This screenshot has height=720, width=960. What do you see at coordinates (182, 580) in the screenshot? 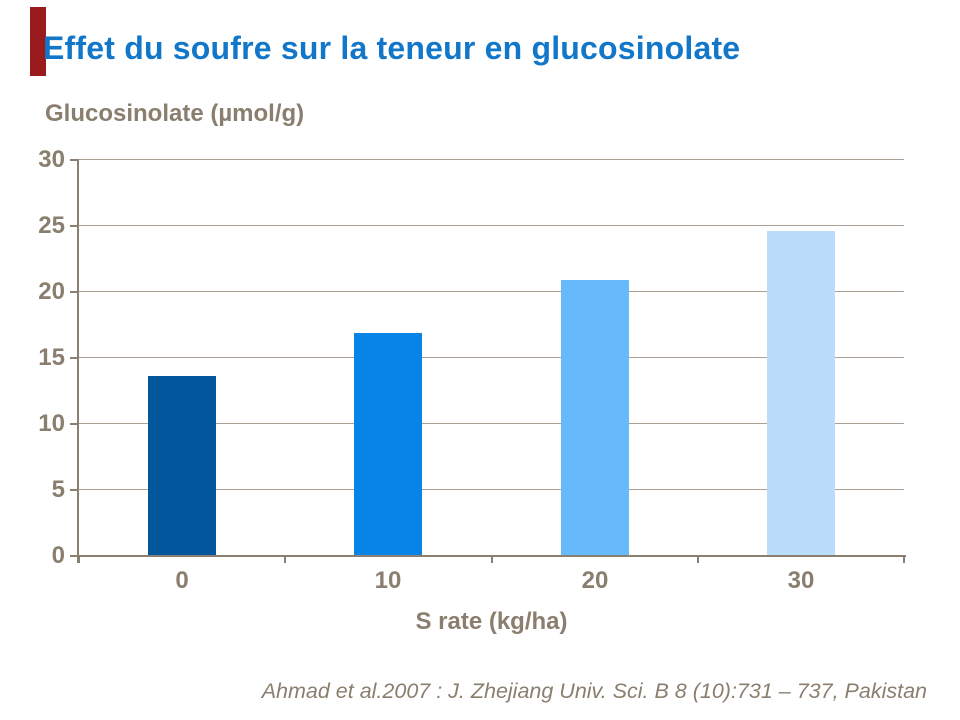
I see `x-tick-label-0: 0` at bounding box center [182, 580].